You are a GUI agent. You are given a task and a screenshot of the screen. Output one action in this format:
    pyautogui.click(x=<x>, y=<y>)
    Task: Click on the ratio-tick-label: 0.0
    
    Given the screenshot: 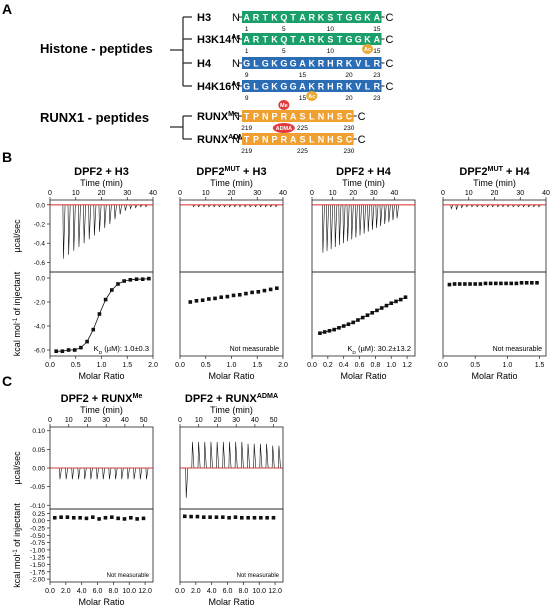 What is the action you would take?
    pyautogui.click(x=312, y=365)
    